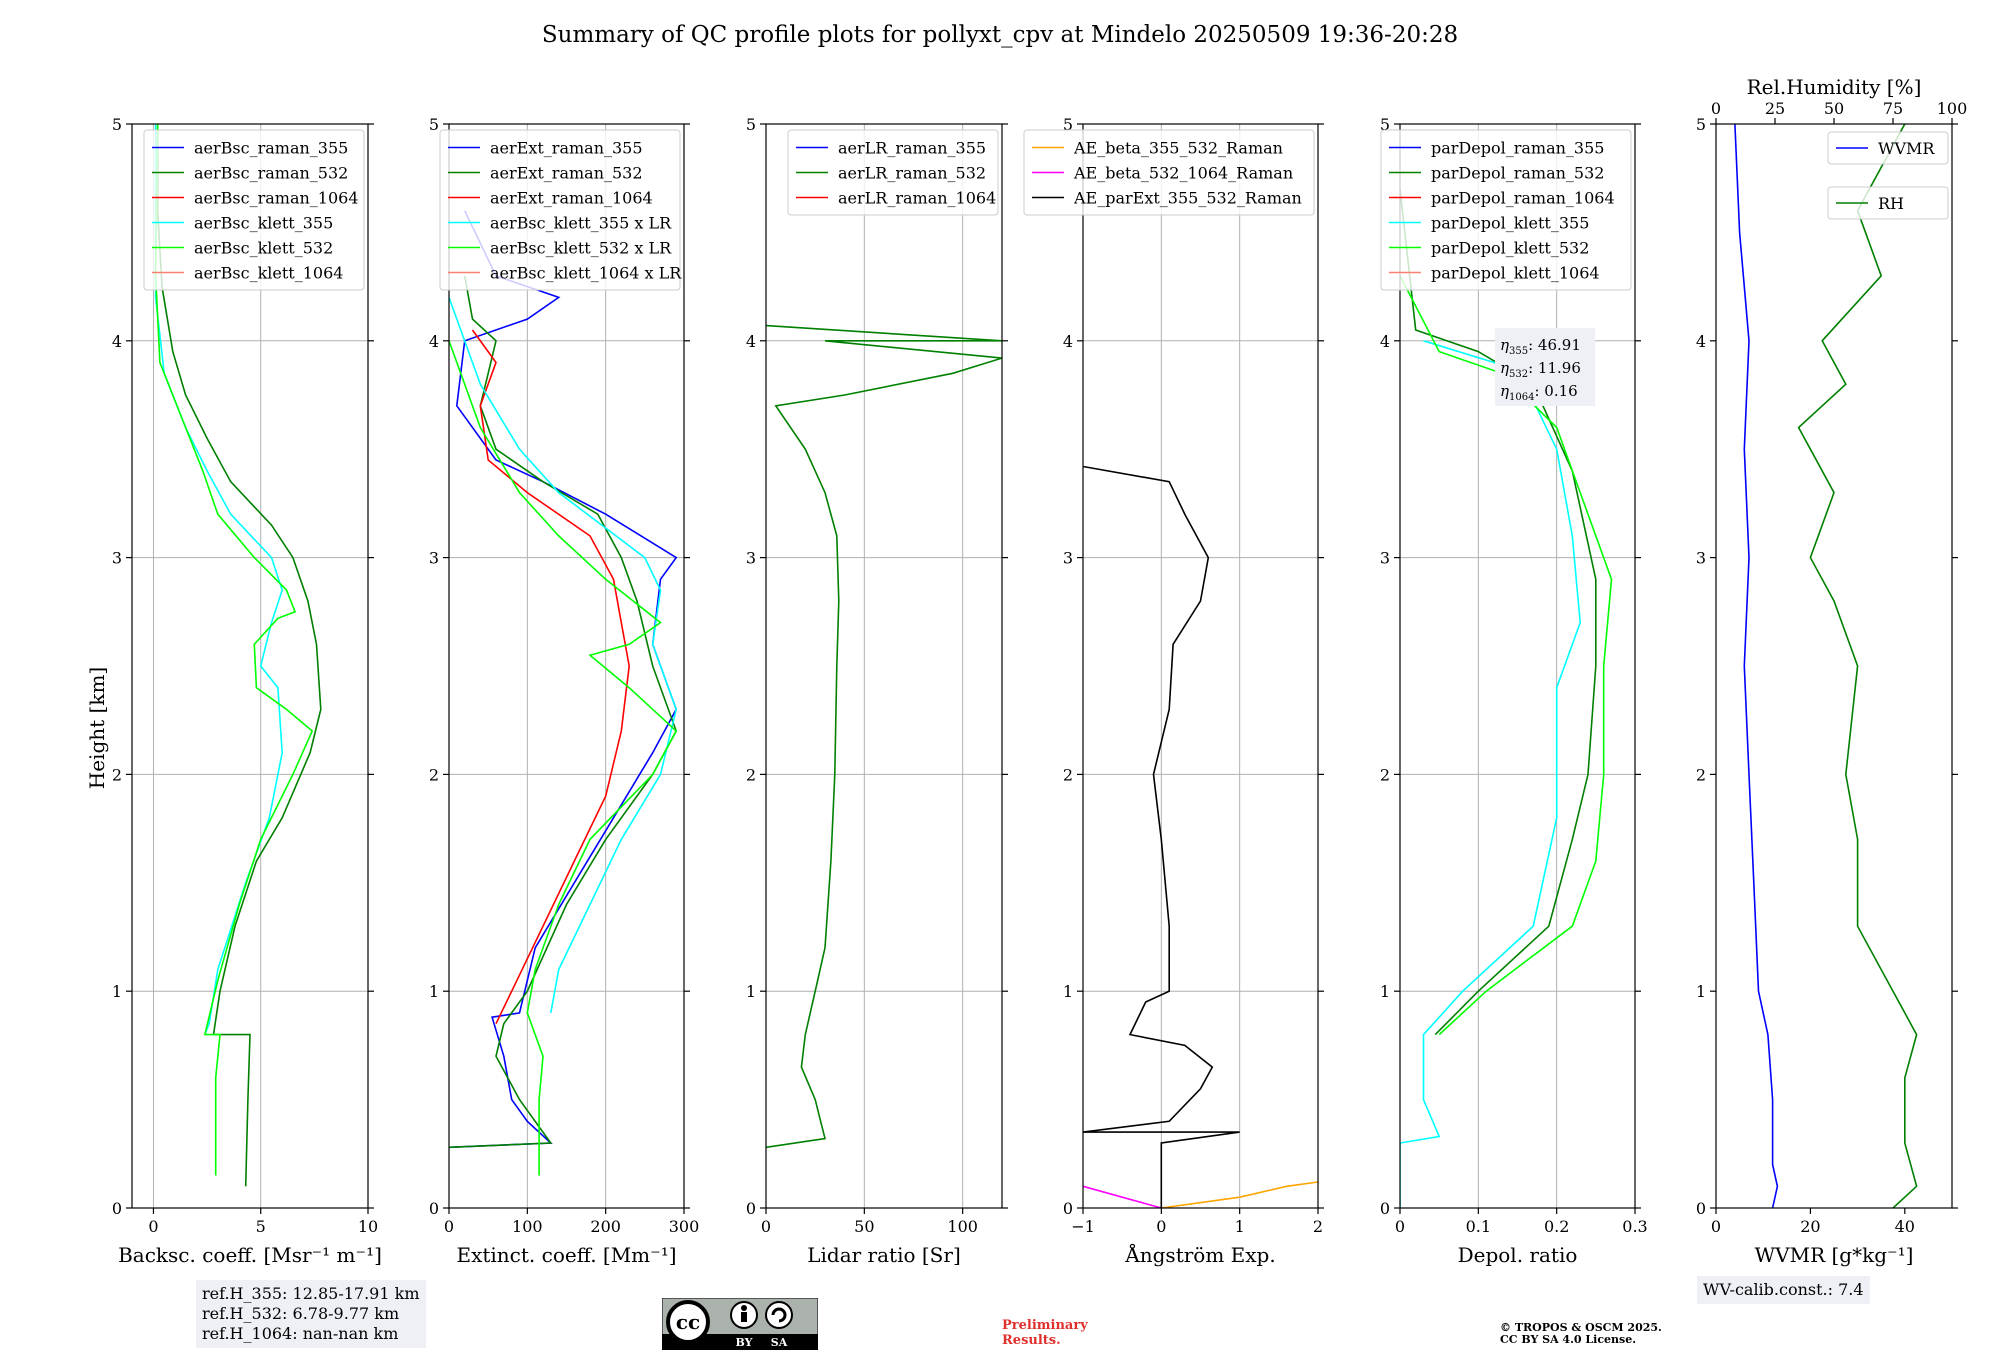 The height and width of the screenshot is (1360, 2000). What do you see at coordinates (300, 1333) in the screenshot?
I see `ref-height-1064: ref.H_1064: nan-nan km` at bounding box center [300, 1333].